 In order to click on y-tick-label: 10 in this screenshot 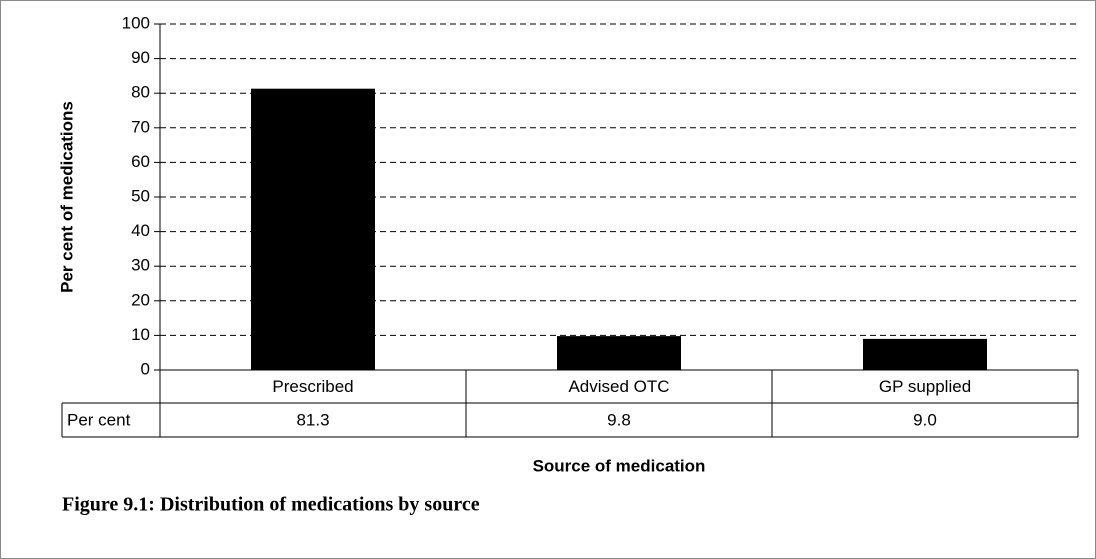, I will do `click(140, 334)`.